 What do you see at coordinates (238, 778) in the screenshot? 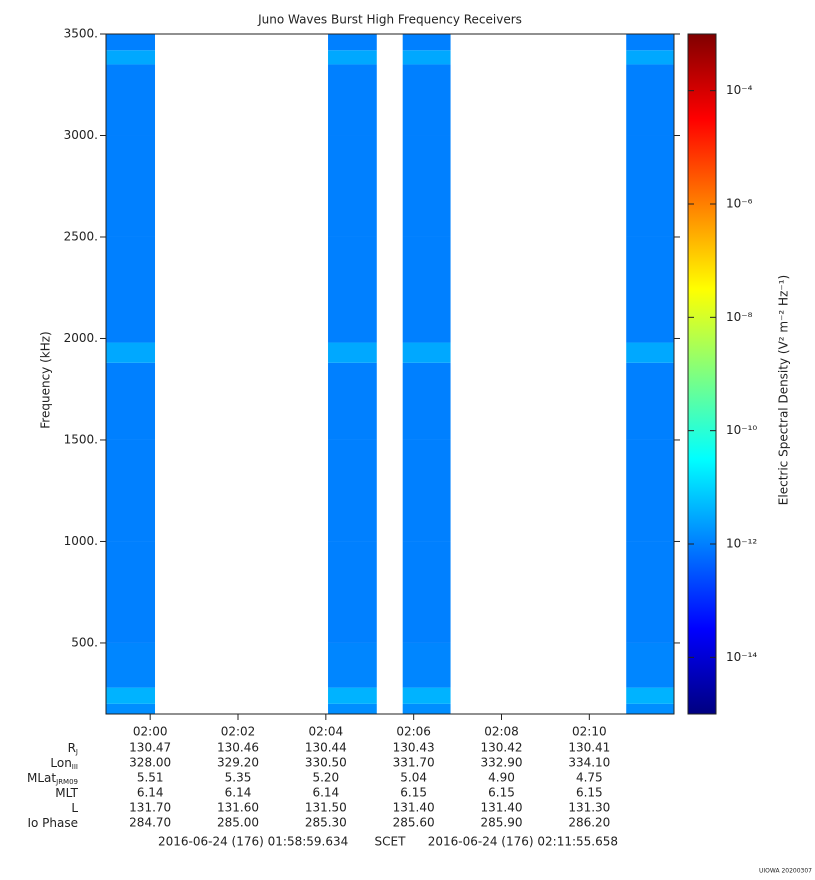
I see `ephemeris-value: 5.35` at bounding box center [238, 778].